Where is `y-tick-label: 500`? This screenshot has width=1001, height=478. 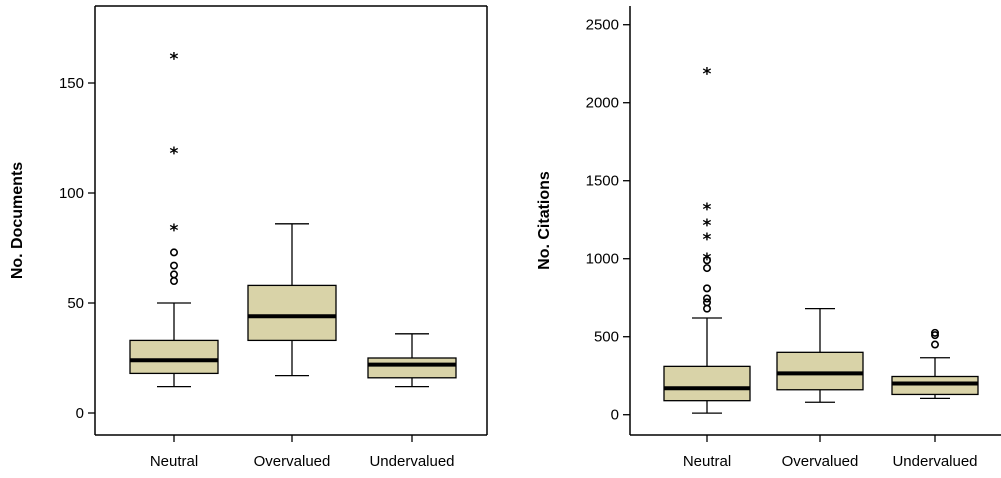 y-tick-label: 500 is located at coordinates (606, 337).